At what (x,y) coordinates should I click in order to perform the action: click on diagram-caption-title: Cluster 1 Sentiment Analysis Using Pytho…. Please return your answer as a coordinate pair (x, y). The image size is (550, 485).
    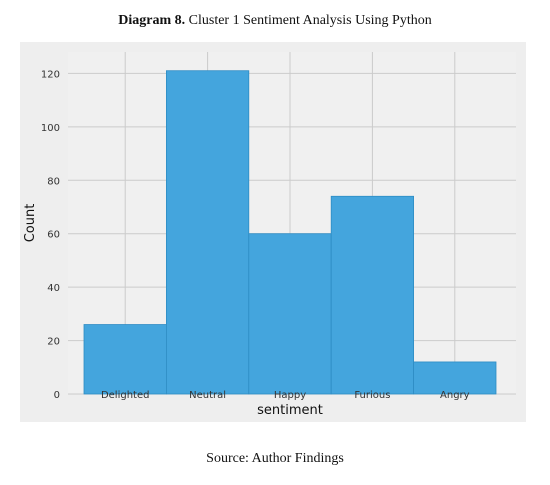
    Looking at the image, I should click on (310, 20).